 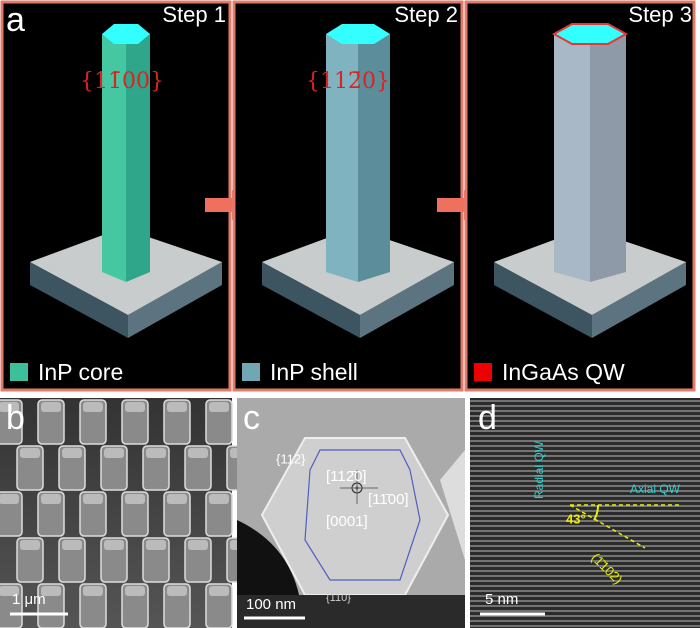 I want to click on panel-label: a, so click(x=15, y=20).